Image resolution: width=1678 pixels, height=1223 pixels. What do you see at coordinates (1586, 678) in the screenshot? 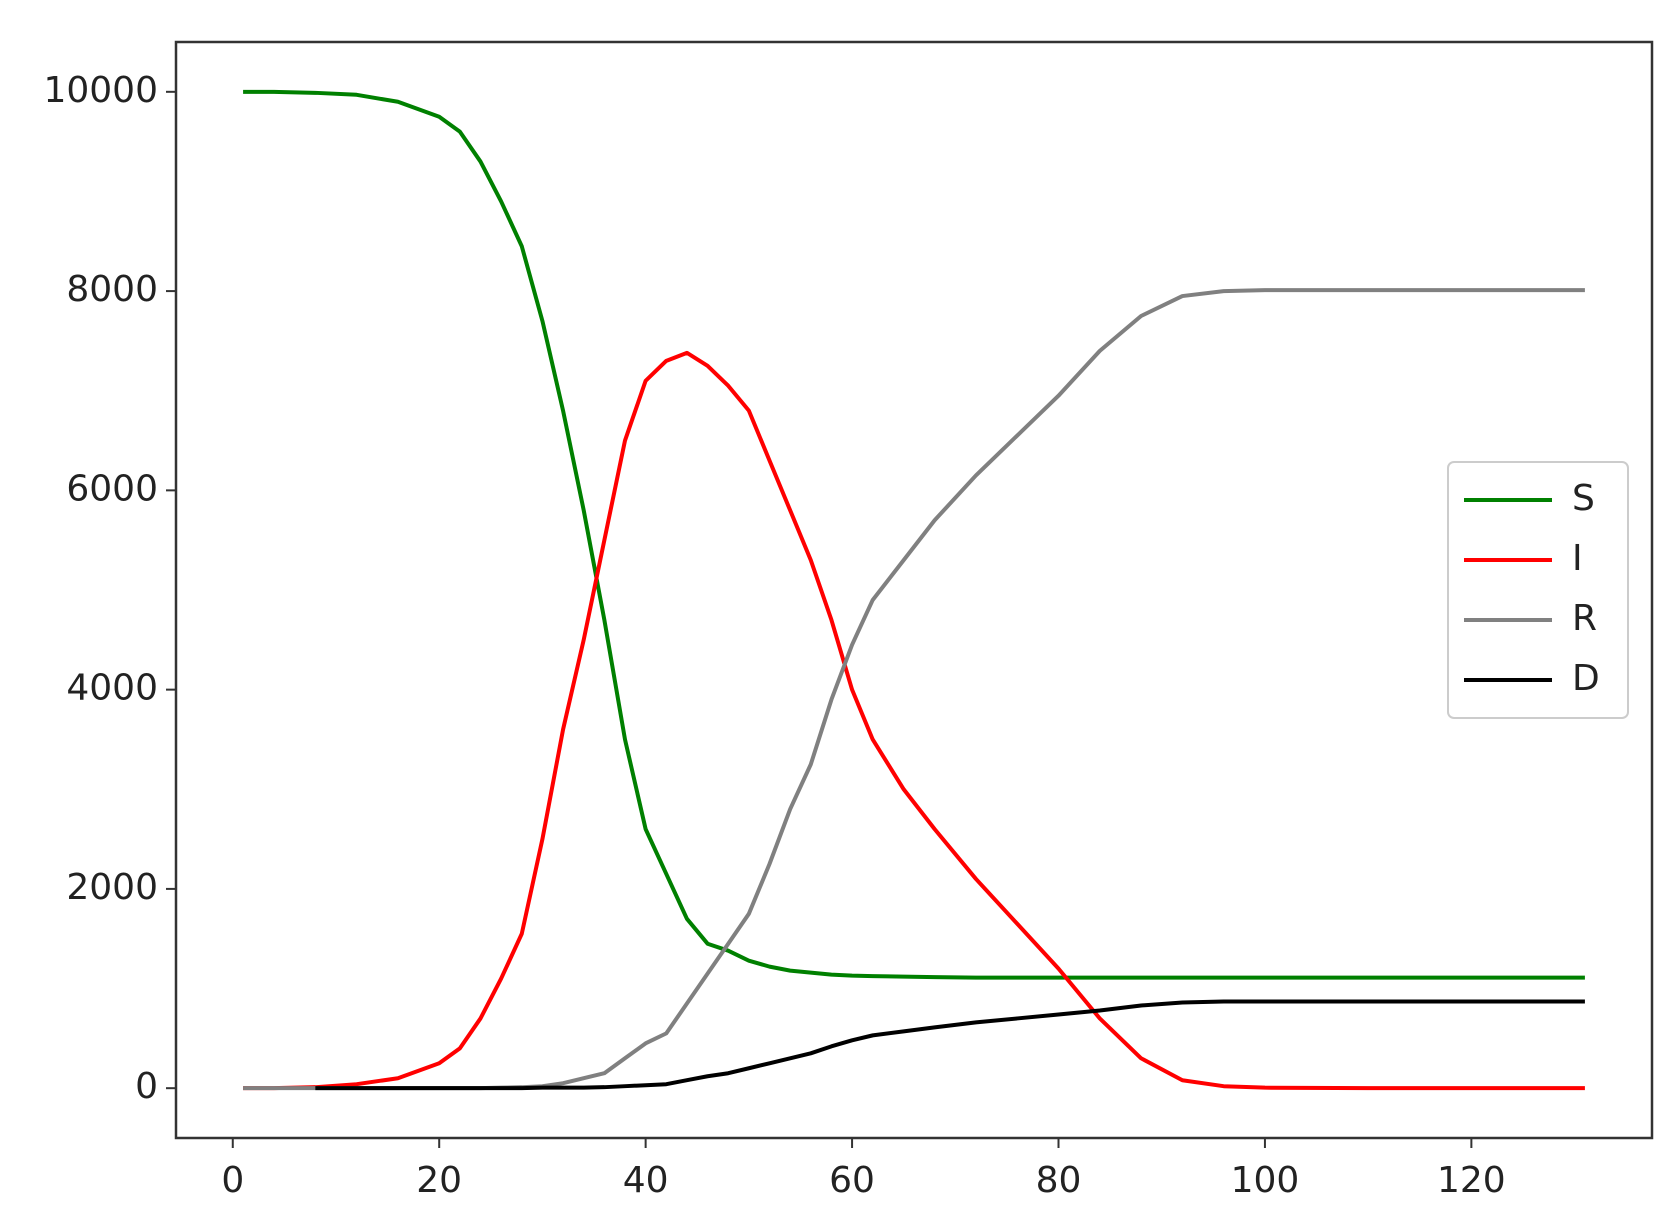
I see `legend-label: D` at bounding box center [1586, 678].